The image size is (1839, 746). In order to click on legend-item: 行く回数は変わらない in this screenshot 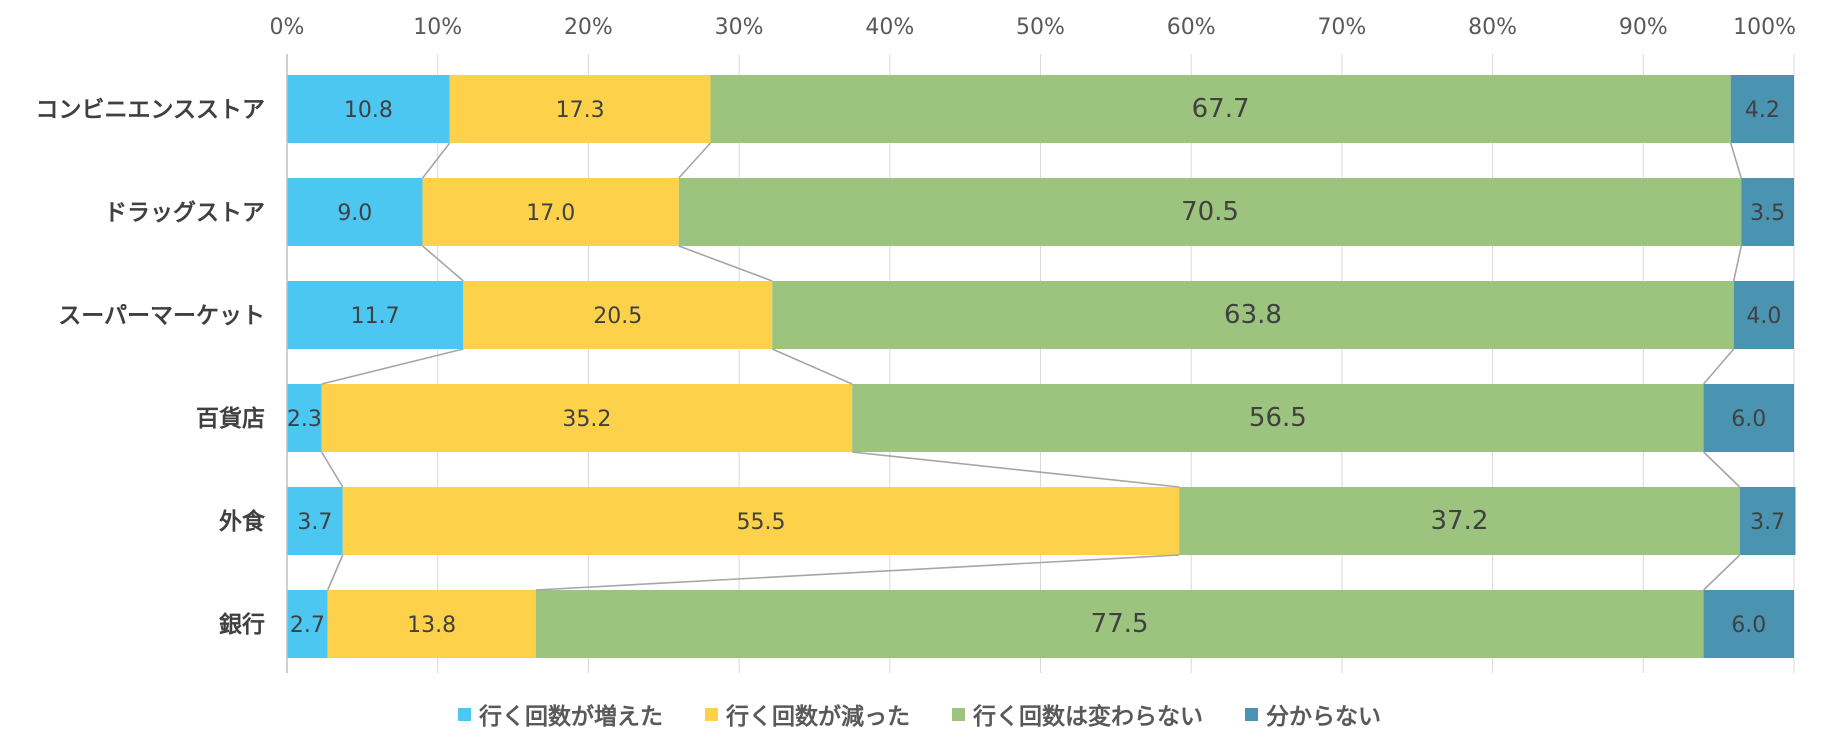, I will do `click(1077, 714)`.